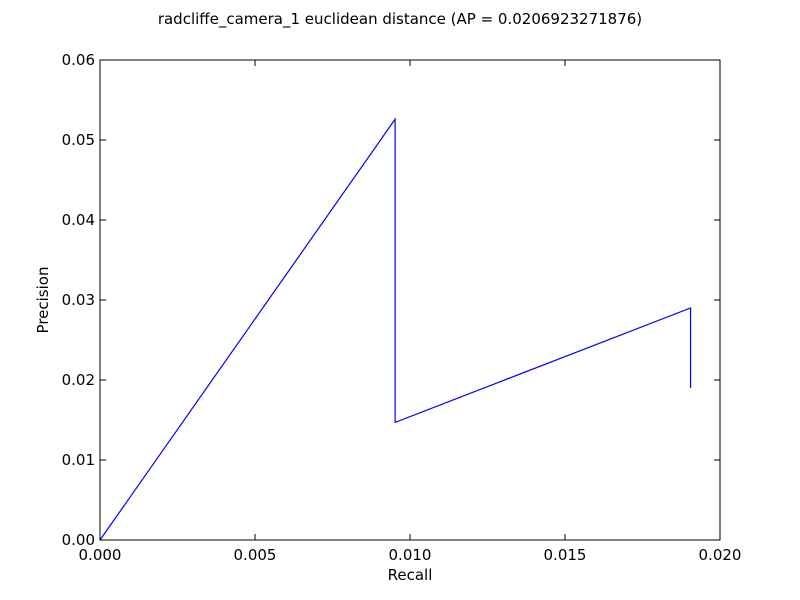  Describe the element at coordinates (100, 555) in the screenshot. I see `x-tick-label: 0.000` at that location.